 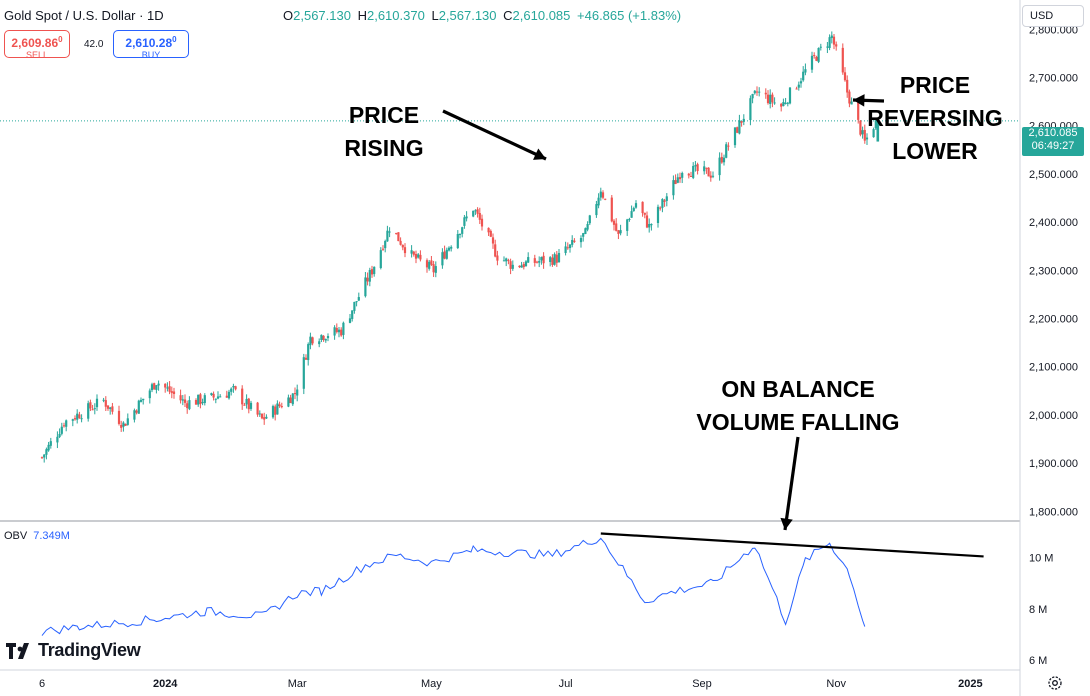 I want to click on sell-button: 2,609.860 SELL, so click(x=37, y=45).